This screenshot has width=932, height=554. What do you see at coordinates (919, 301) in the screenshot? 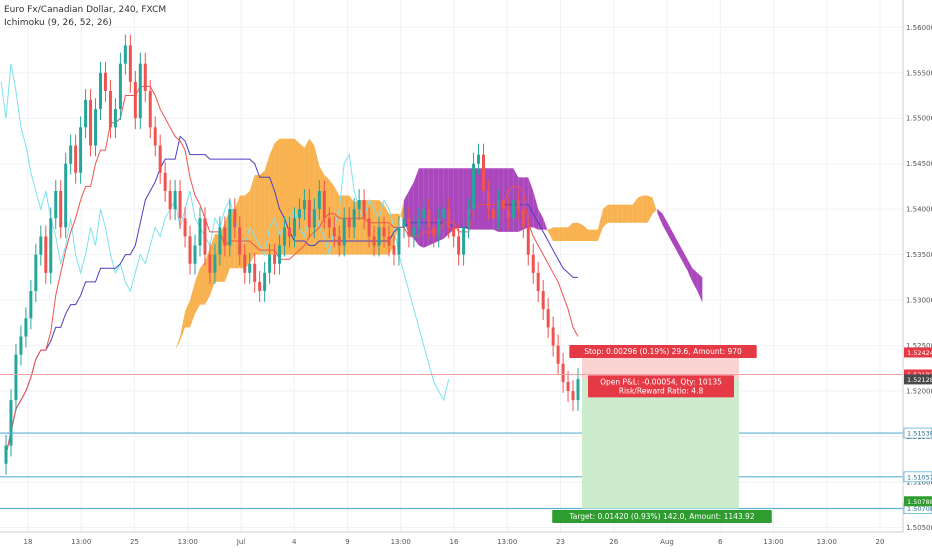
I see `price-tick-label: 1.53000` at bounding box center [919, 301].